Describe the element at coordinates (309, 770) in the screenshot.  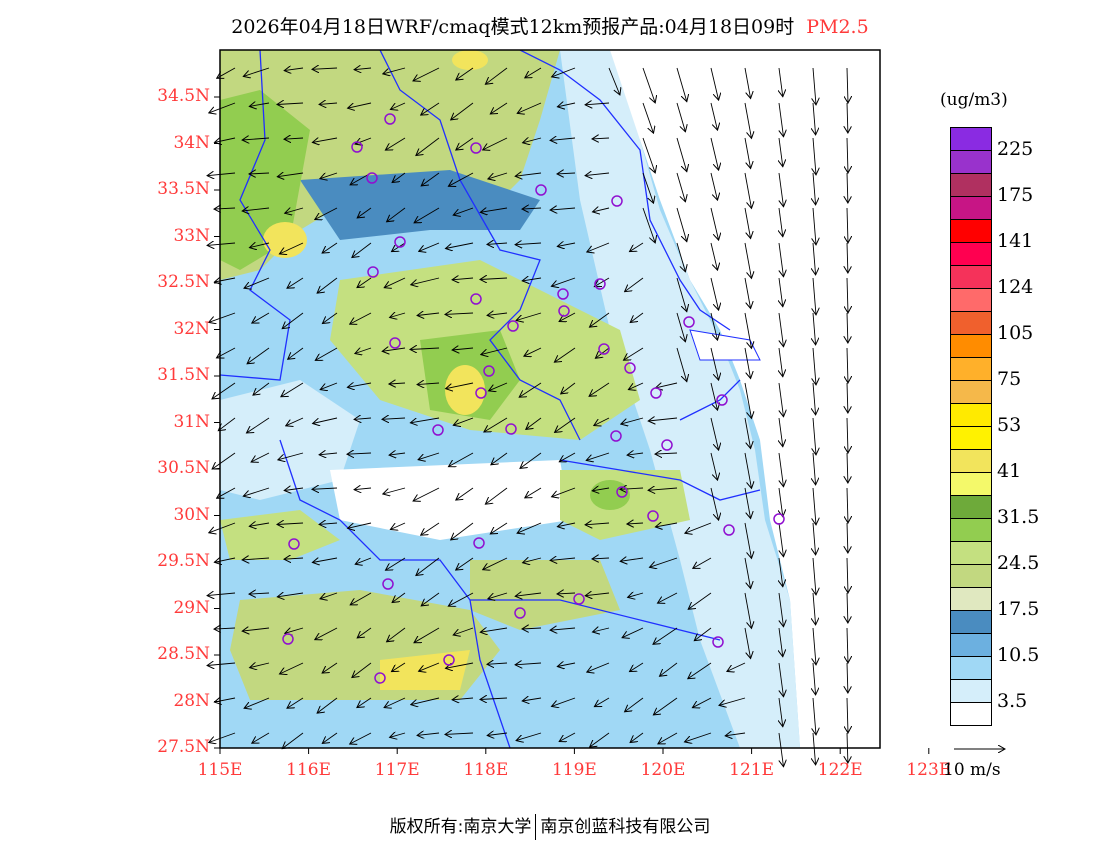
I see `lon-label: 116E` at that location.